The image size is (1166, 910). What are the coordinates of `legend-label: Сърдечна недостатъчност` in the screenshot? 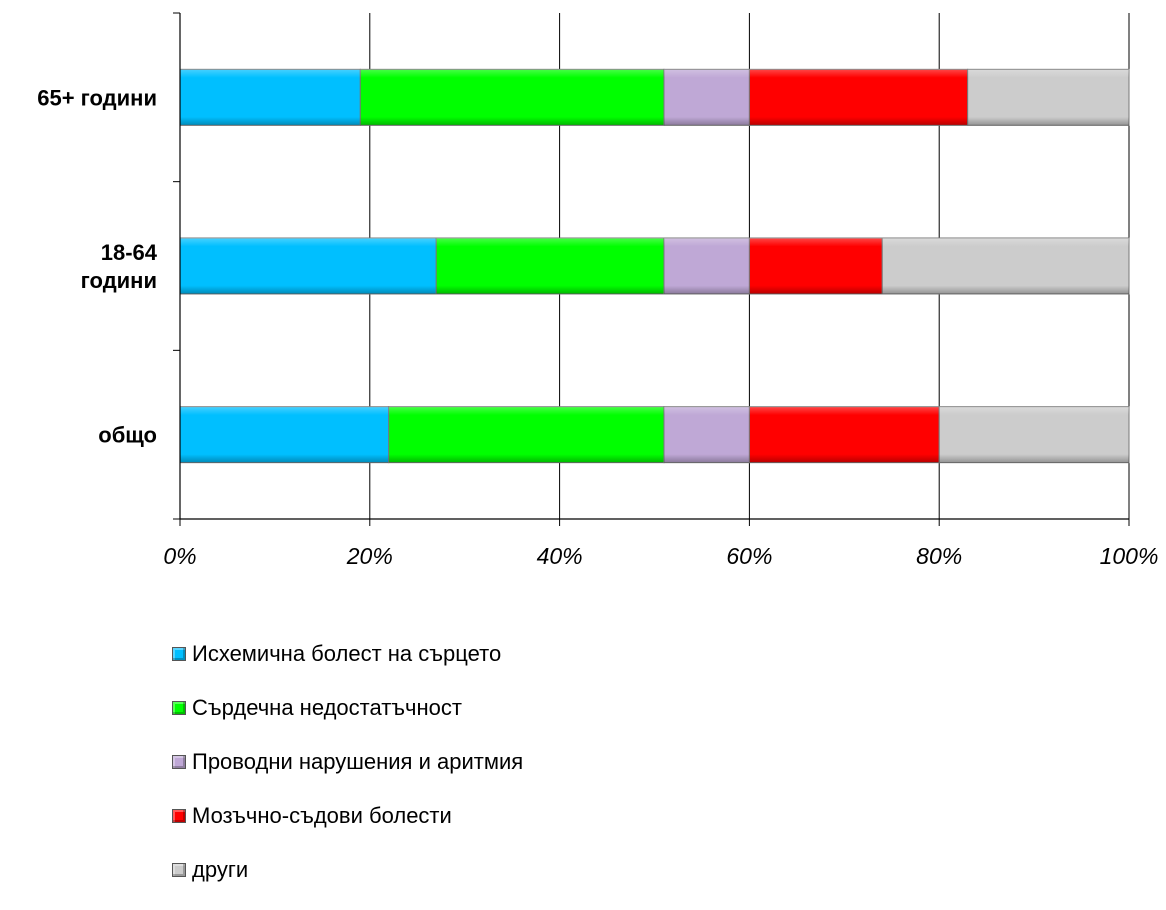 It's located at (327, 707).